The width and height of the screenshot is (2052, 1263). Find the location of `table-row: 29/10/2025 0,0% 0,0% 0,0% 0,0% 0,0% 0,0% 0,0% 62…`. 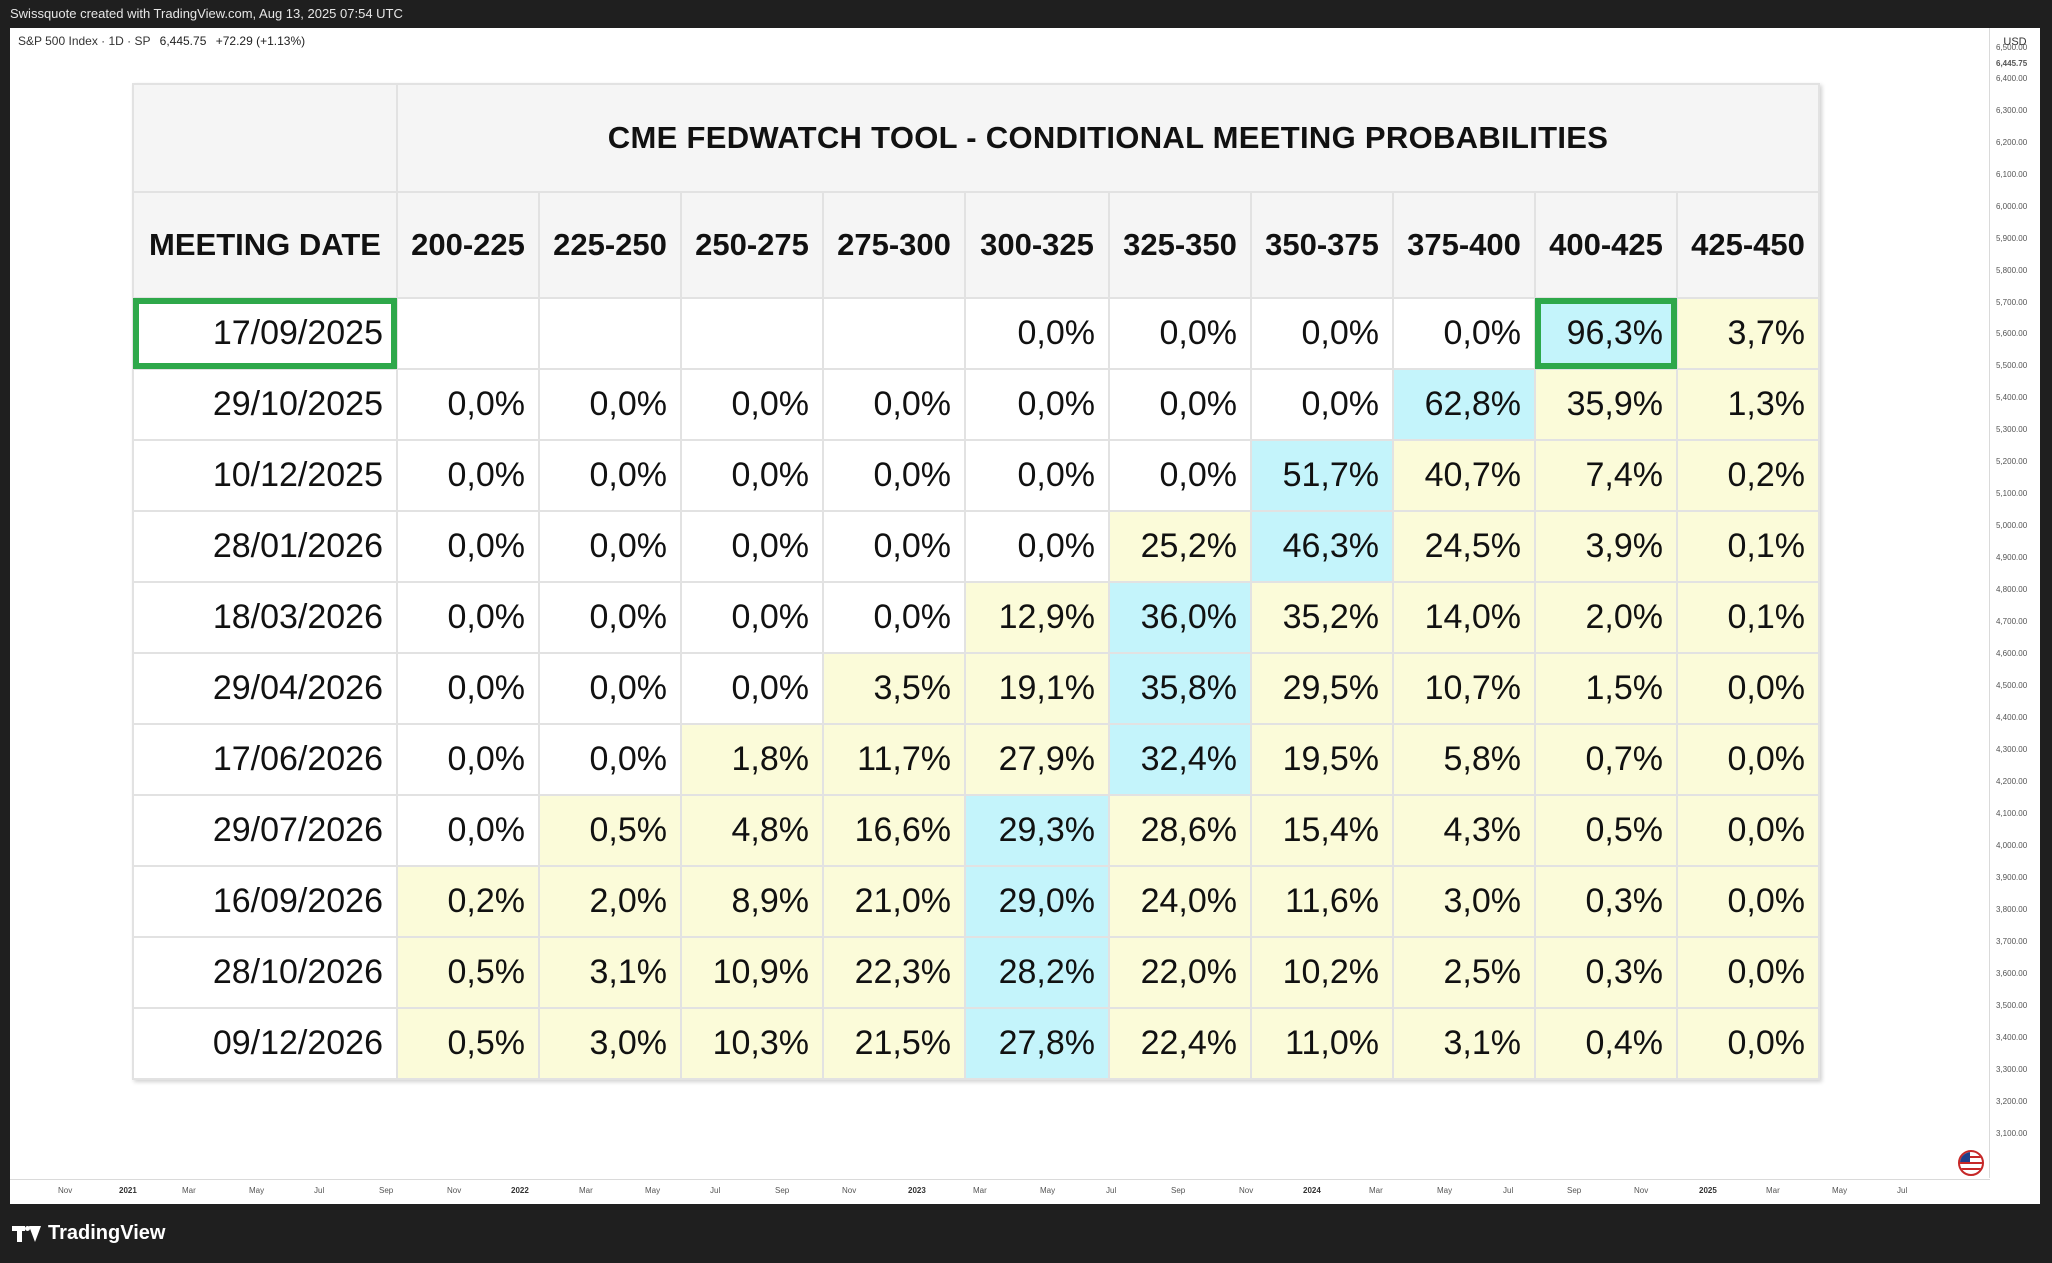

table-row: 29/10/2025 0,0% 0,0% 0,0% 0,0% 0,0% 0,0% 0,0% 62… is located at coordinates (976, 404).